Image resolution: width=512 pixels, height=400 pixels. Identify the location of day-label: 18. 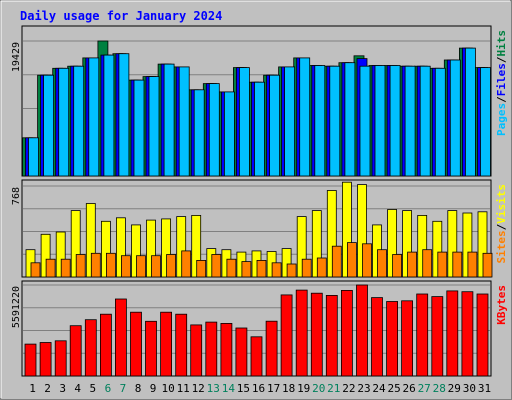
(288, 388).